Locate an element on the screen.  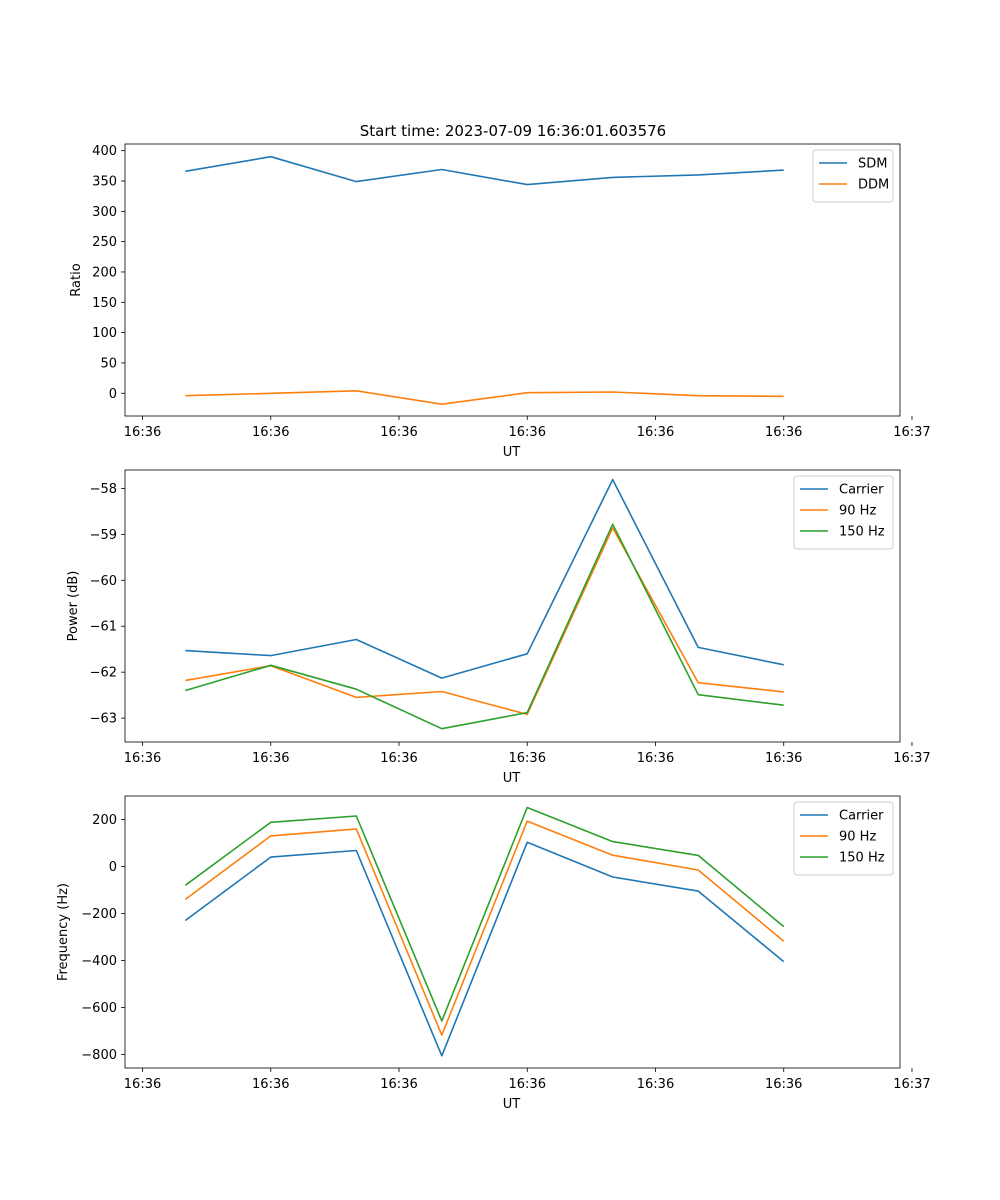
y-tick-label: 250 is located at coordinates (104, 242).